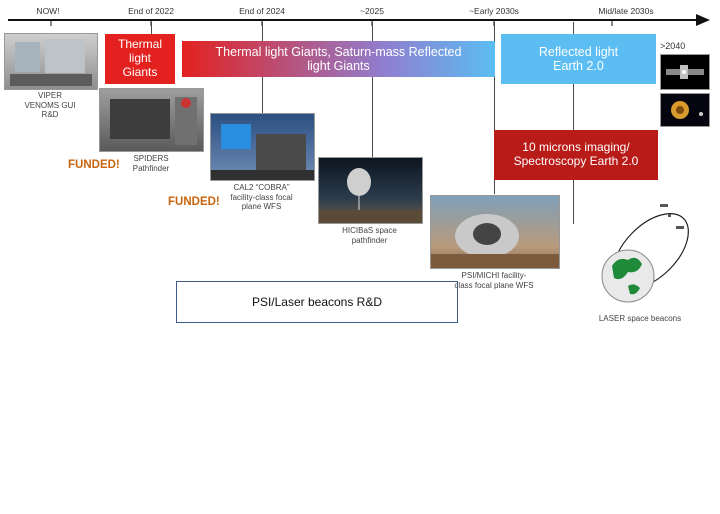 This screenshot has height=514, width=720. I want to click on timeline-arrowhead, so click(703, 20).